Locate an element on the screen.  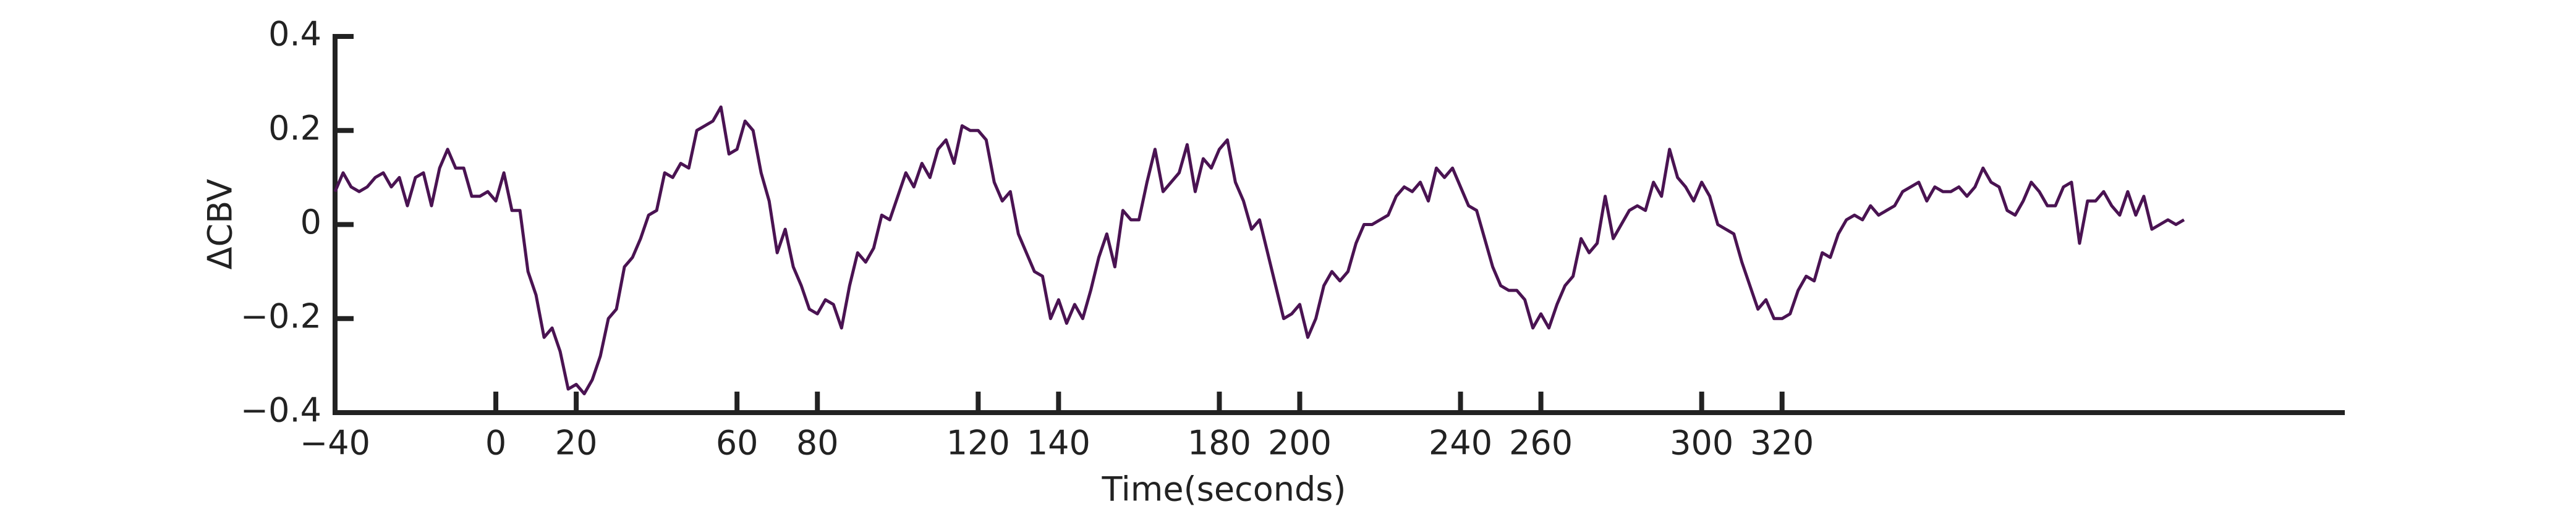
x-tick-label: 120 is located at coordinates (978, 443).